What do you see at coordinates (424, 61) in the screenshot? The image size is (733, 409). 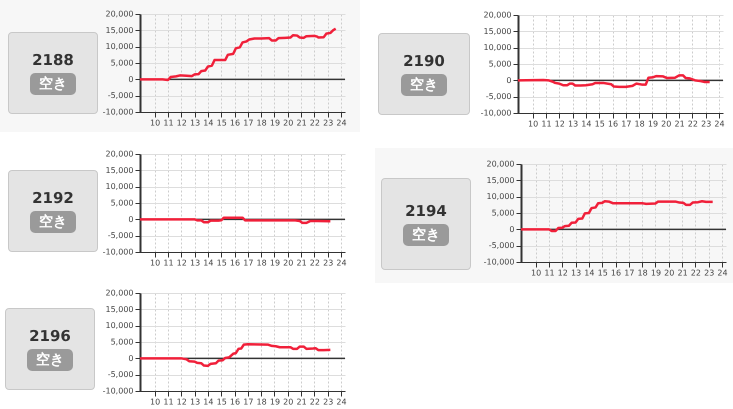 I see `text: 2190` at bounding box center [424, 61].